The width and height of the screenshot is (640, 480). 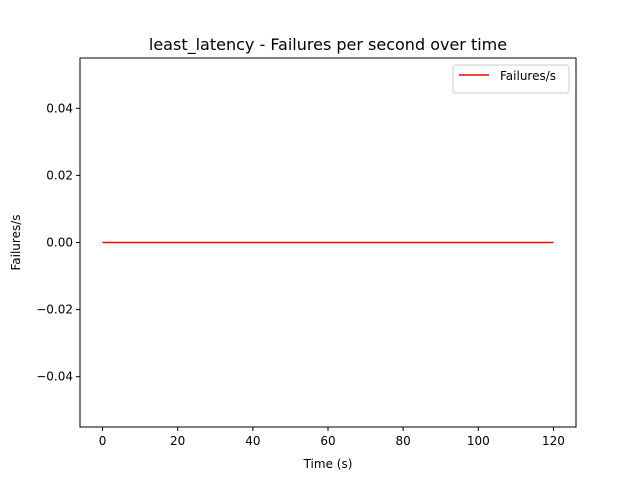 What do you see at coordinates (59, 175) in the screenshot?
I see `y-tick-label: 0.02` at bounding box center [59, 175].